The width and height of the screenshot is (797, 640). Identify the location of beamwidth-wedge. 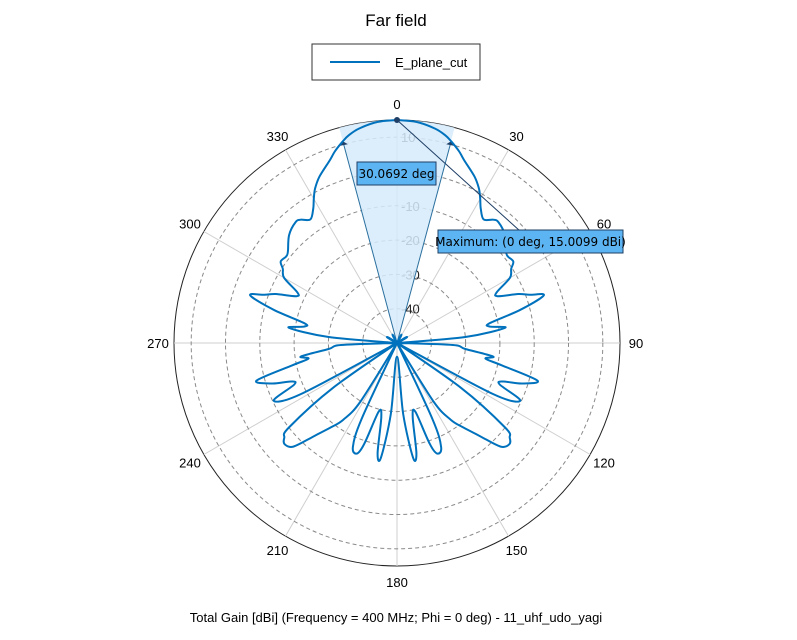
(397, 231).